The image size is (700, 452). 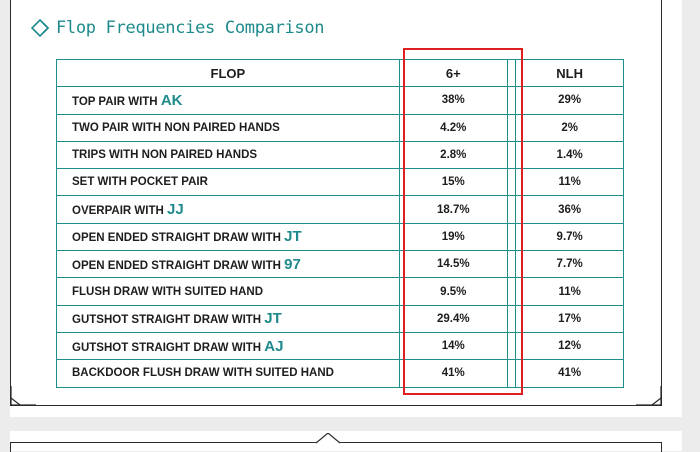 I want to click on frame-left-line, so click(x=10, y=202).